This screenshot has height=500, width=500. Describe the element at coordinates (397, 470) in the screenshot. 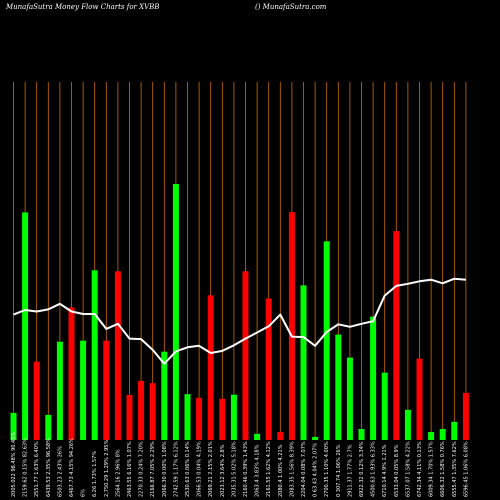

I see `x-tick-label: 6533.04 0.05% 8.9%` at that location.